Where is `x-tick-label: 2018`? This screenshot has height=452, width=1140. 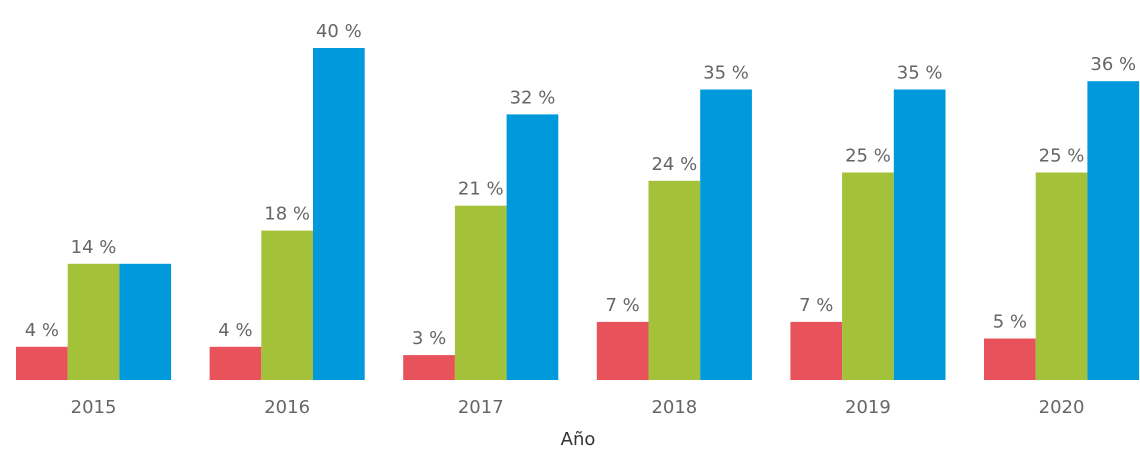 x-tick-label: 2018 is located at coordinates (674, 407).